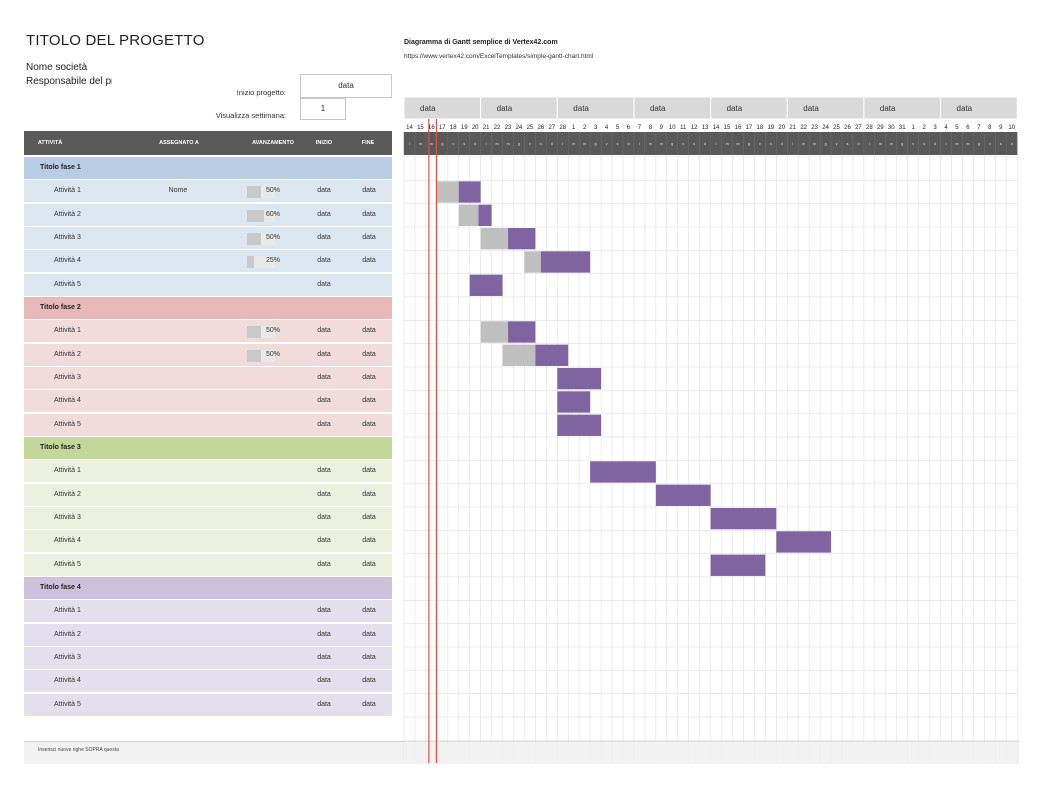 The width and height of the screenshot is (1038, 800). I want to click on task-progress: 60%, so click(272, 214).